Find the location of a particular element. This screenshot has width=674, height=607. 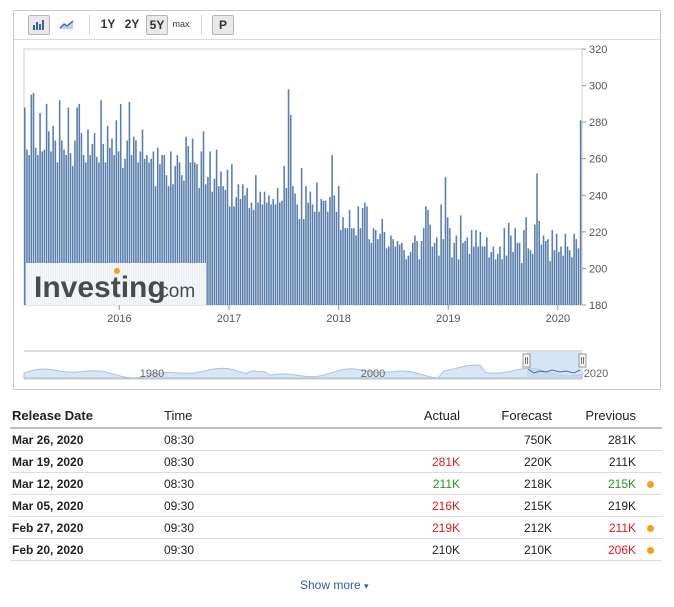

bar-chart-button is located at coordinates (39, 25).